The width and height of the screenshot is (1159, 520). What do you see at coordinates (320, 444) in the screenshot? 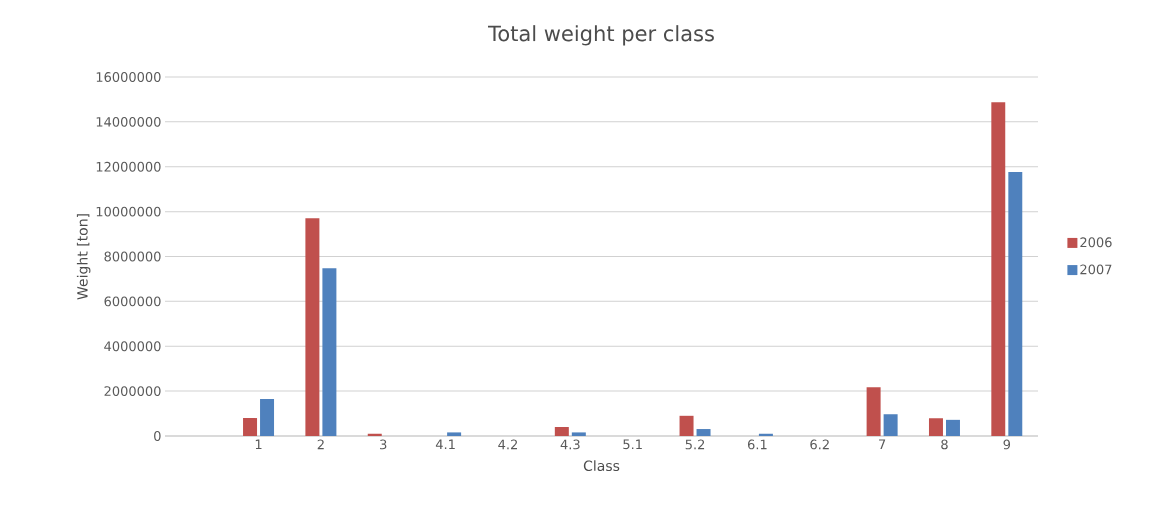
I see `x-tick-label: 2` at bounding box center [320, 444].